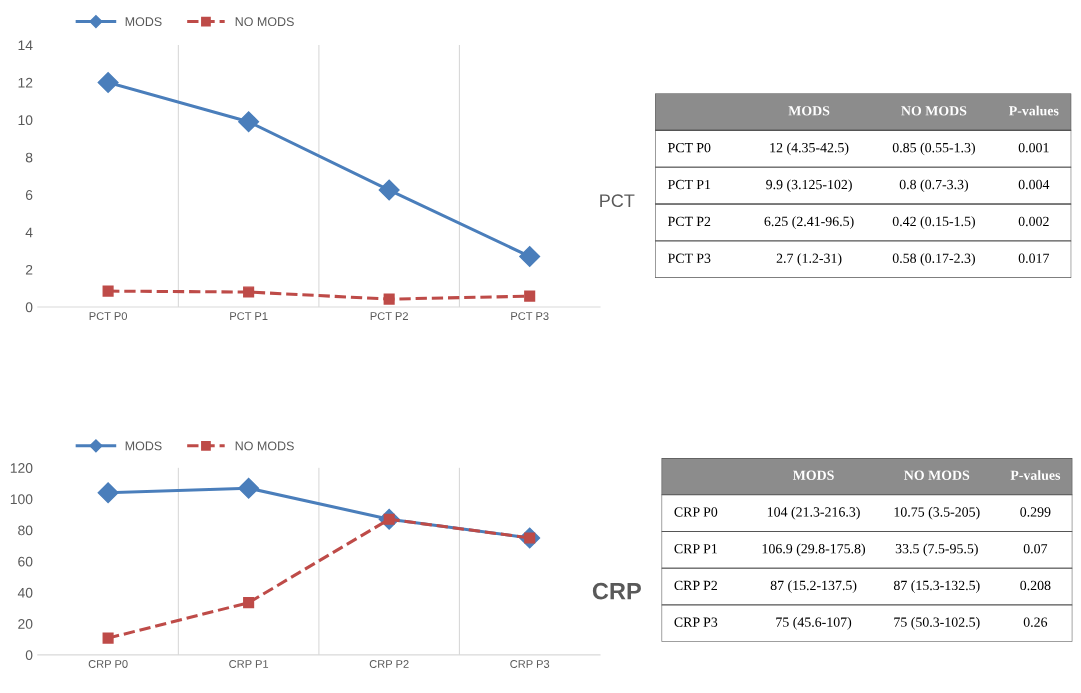 This screenshot has width=1081, height=693. Describe the element at coordinates (813, 586) in the screenshot. I see `text: 87 (15.2-137.5)` at that location.